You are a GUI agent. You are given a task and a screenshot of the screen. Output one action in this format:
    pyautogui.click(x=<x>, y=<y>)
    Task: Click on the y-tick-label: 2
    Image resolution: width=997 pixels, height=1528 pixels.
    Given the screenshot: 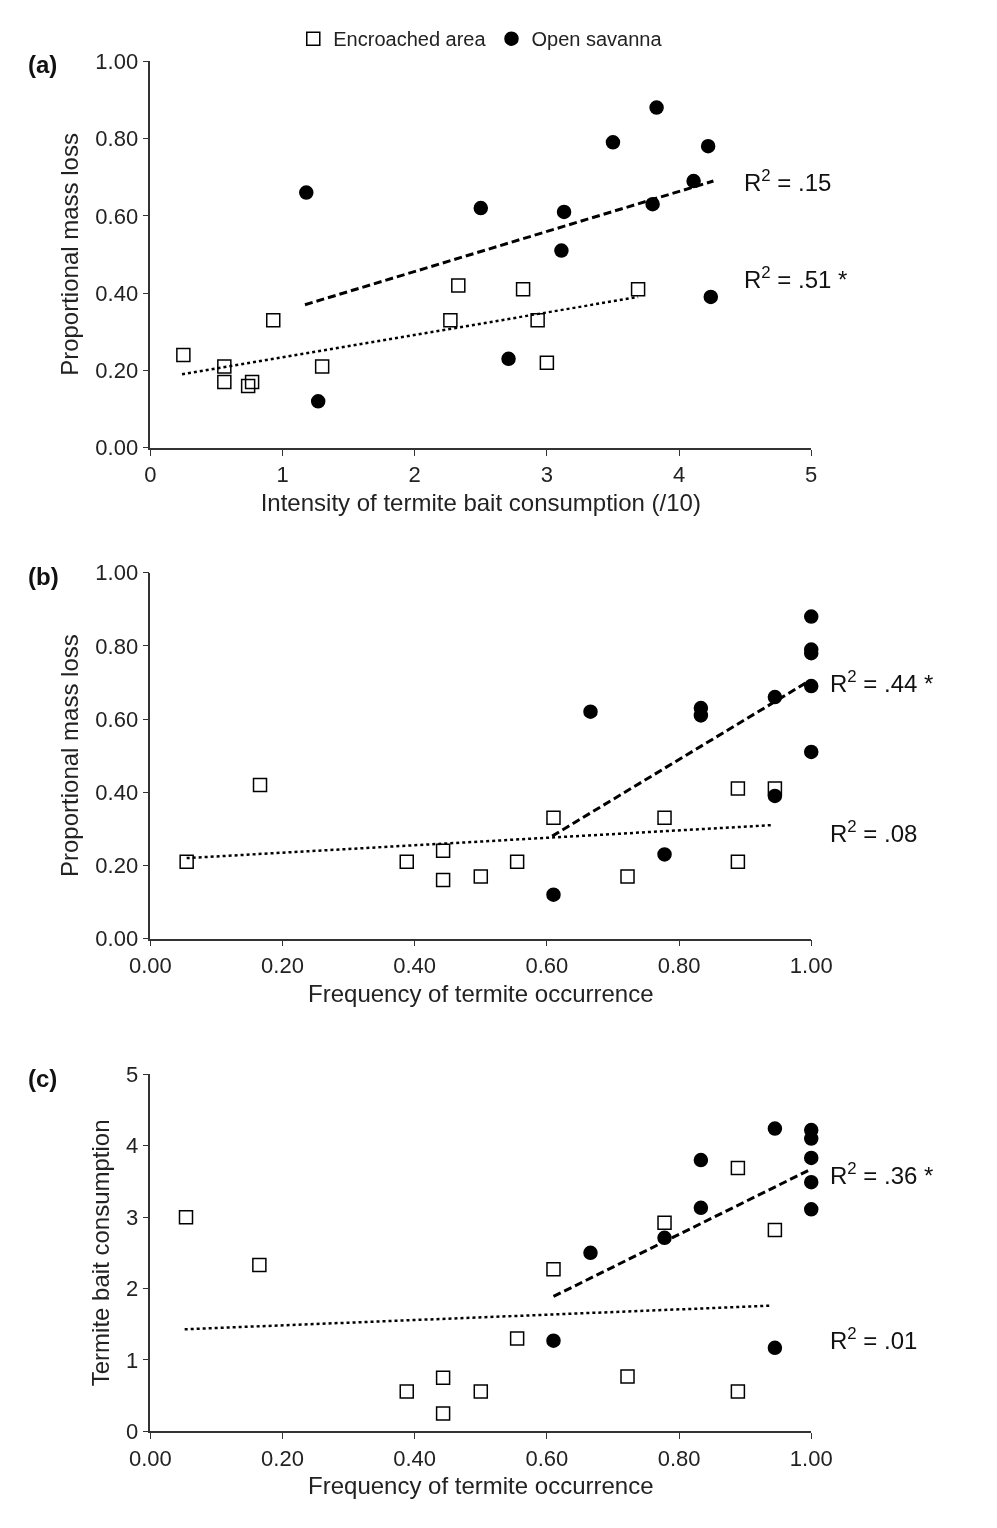 What is the action you would take?
    pyautogui.click(x=132, y=1289)
    